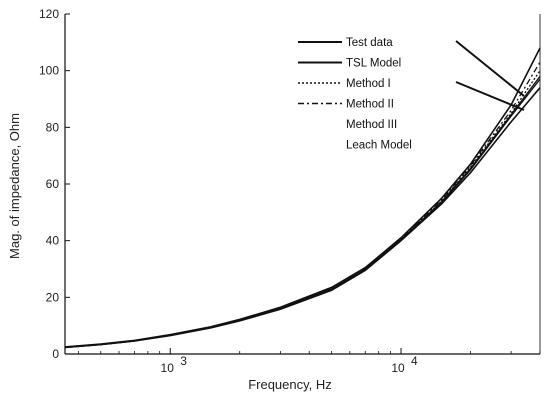  What do you see at coordinates (290, 384) in the screenshot?
I see `x-axis-title: Frequency, Hz` at bounding box center [290, 384].